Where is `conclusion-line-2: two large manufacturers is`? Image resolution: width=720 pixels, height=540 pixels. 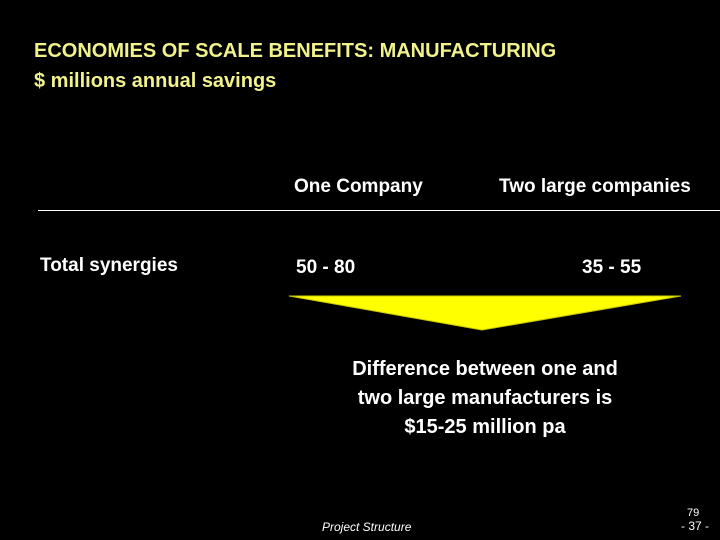
conclusion-line-2: two large manufacturers is is located at coordinates (485, 398).